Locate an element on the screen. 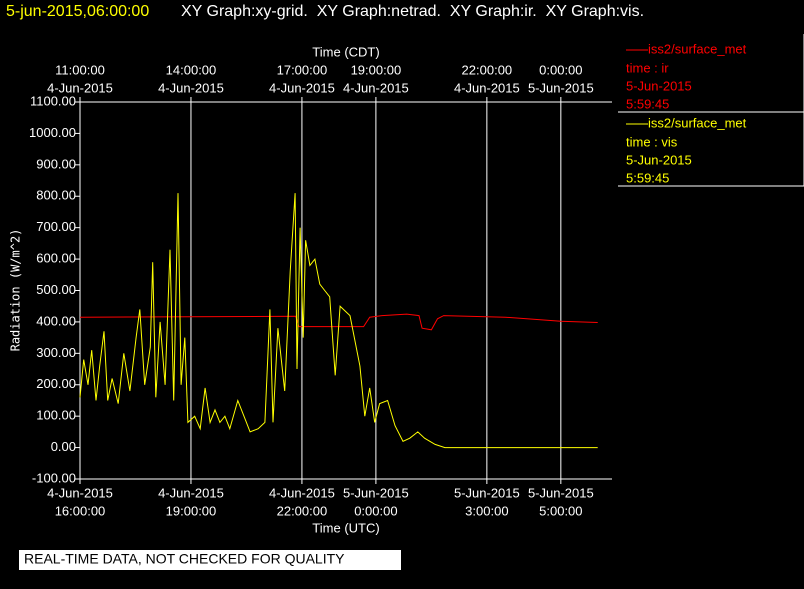 The width and height of the screenshot is (804, 589). x2-tick-time: 11:00:00 is located at coordinates (80, 69).